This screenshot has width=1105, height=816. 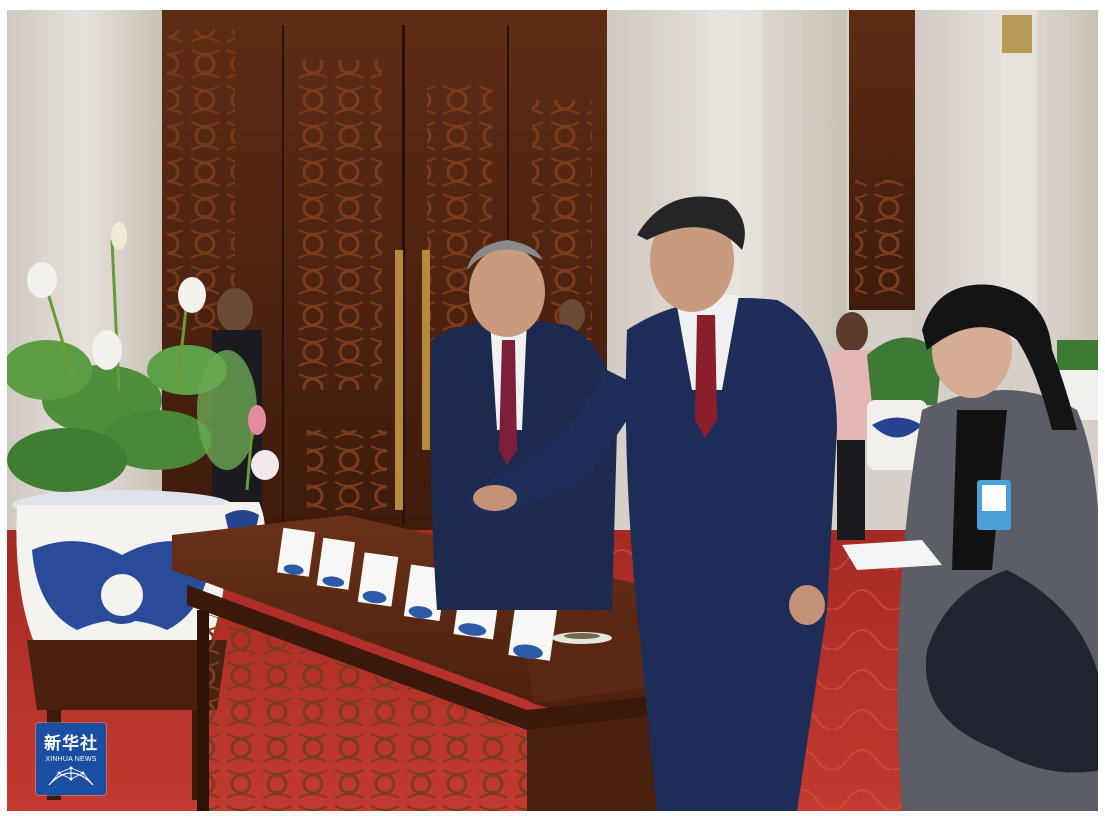 I want to click on watermark-brand-cn: 新华社, so click(x=71, y=744).